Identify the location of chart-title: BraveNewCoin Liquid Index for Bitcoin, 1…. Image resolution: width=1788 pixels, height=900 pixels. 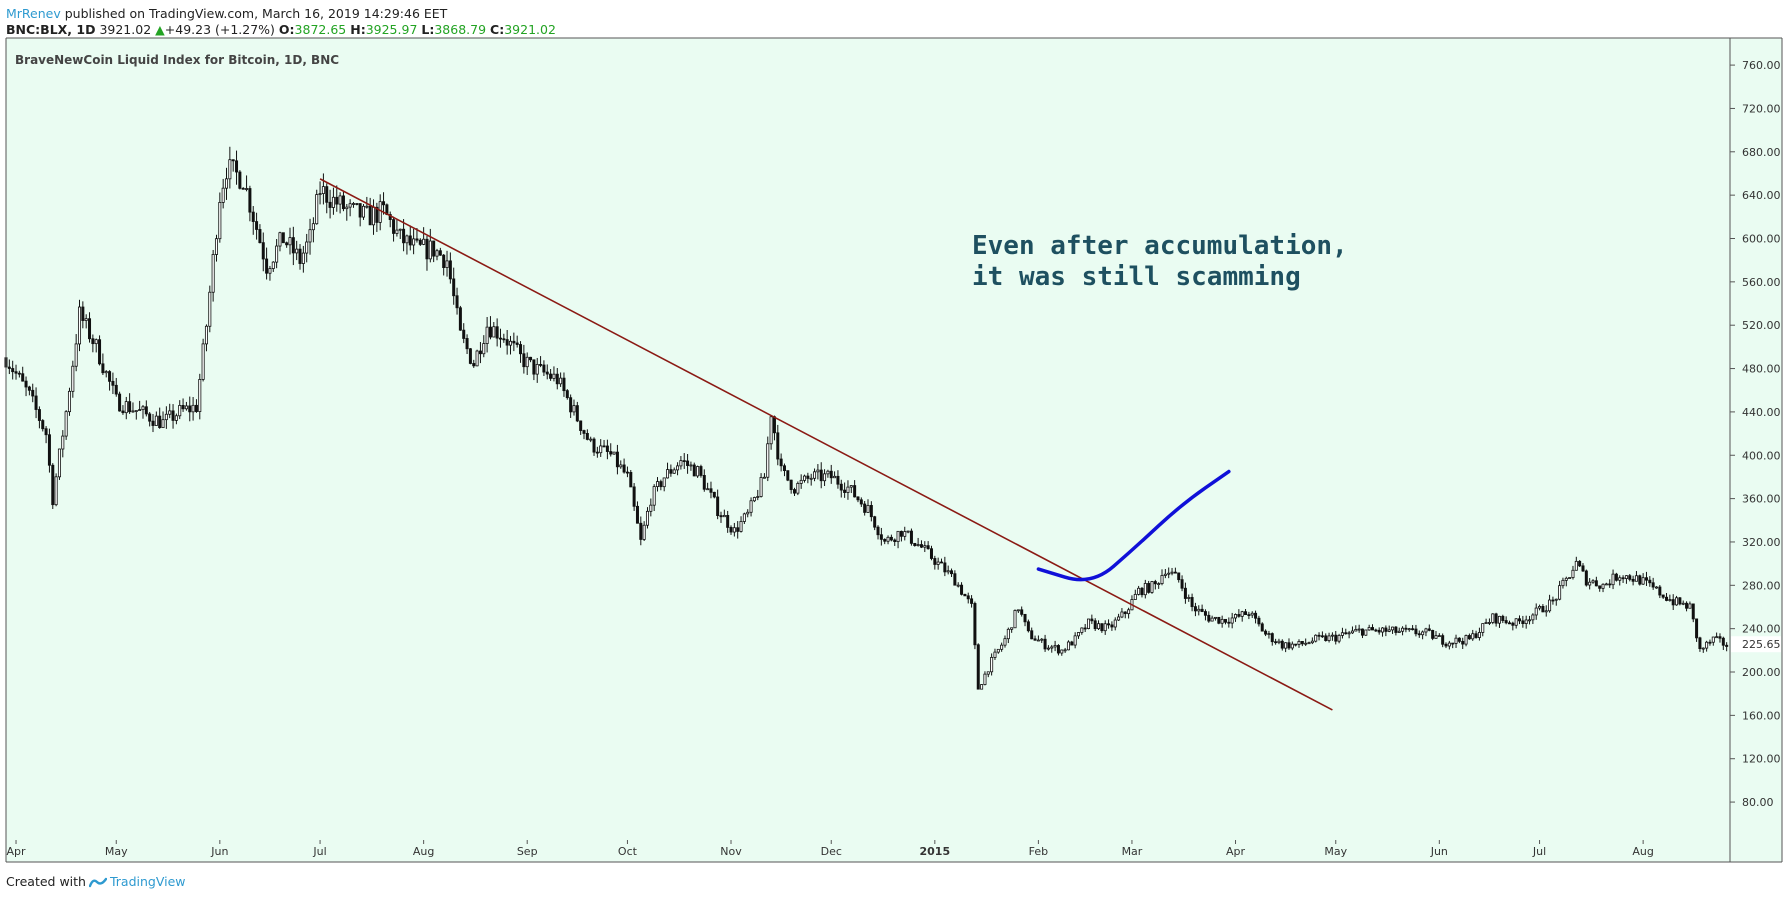
(177, 60).